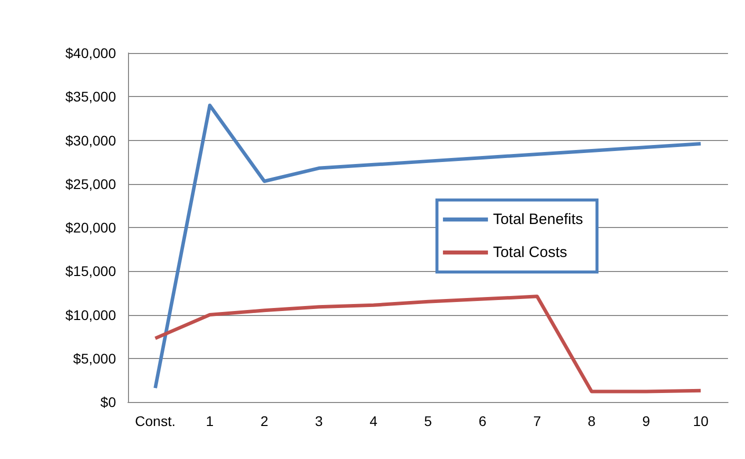 Image resolution: width=745 pixels, height=459 pixels. I want to click on y-tick-label: $20,000, so click(90, 228).